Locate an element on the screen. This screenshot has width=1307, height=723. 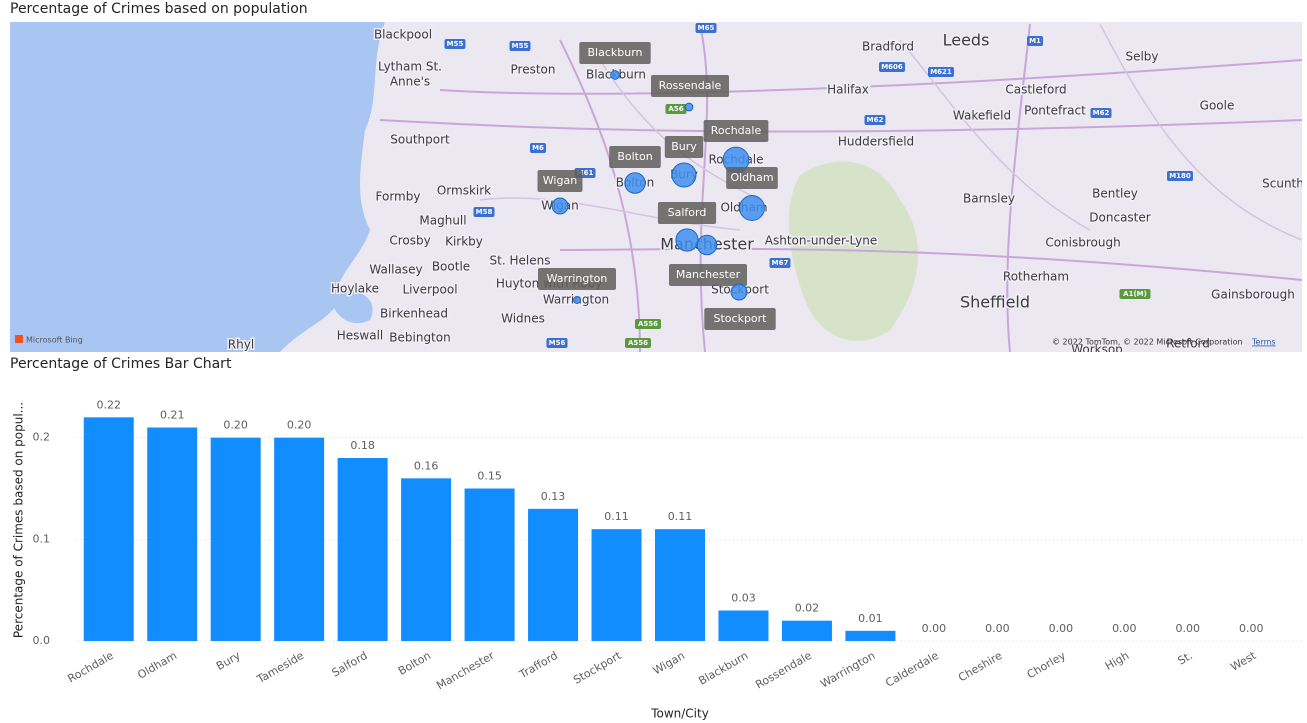
map-place-label: Bootle is located at coordinates (451, 267).